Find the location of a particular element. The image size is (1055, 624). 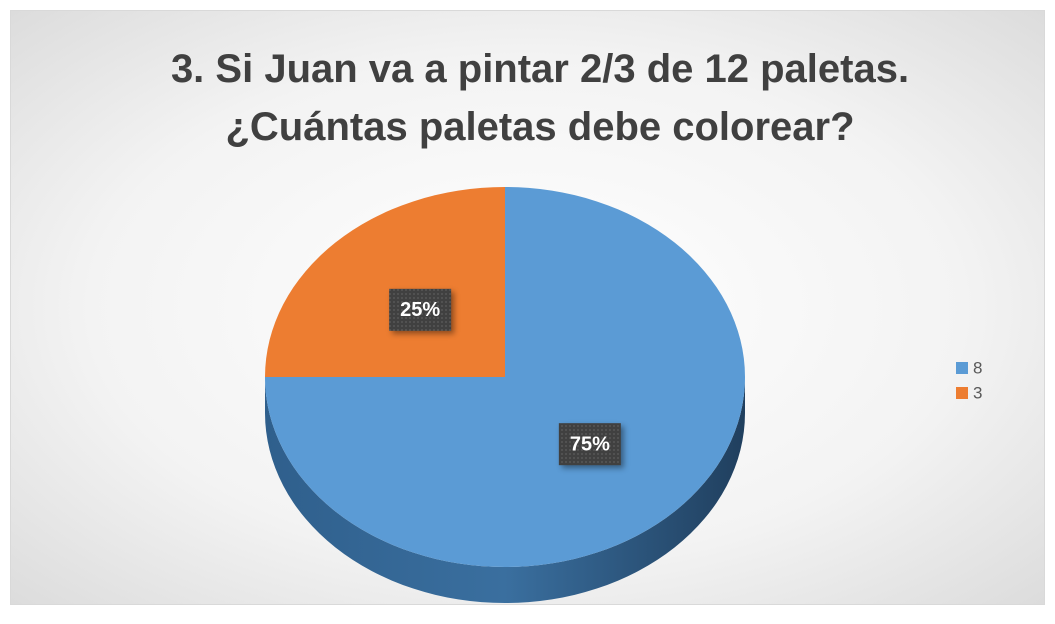

legend-label: 3 is located at coordinates (977, 392).